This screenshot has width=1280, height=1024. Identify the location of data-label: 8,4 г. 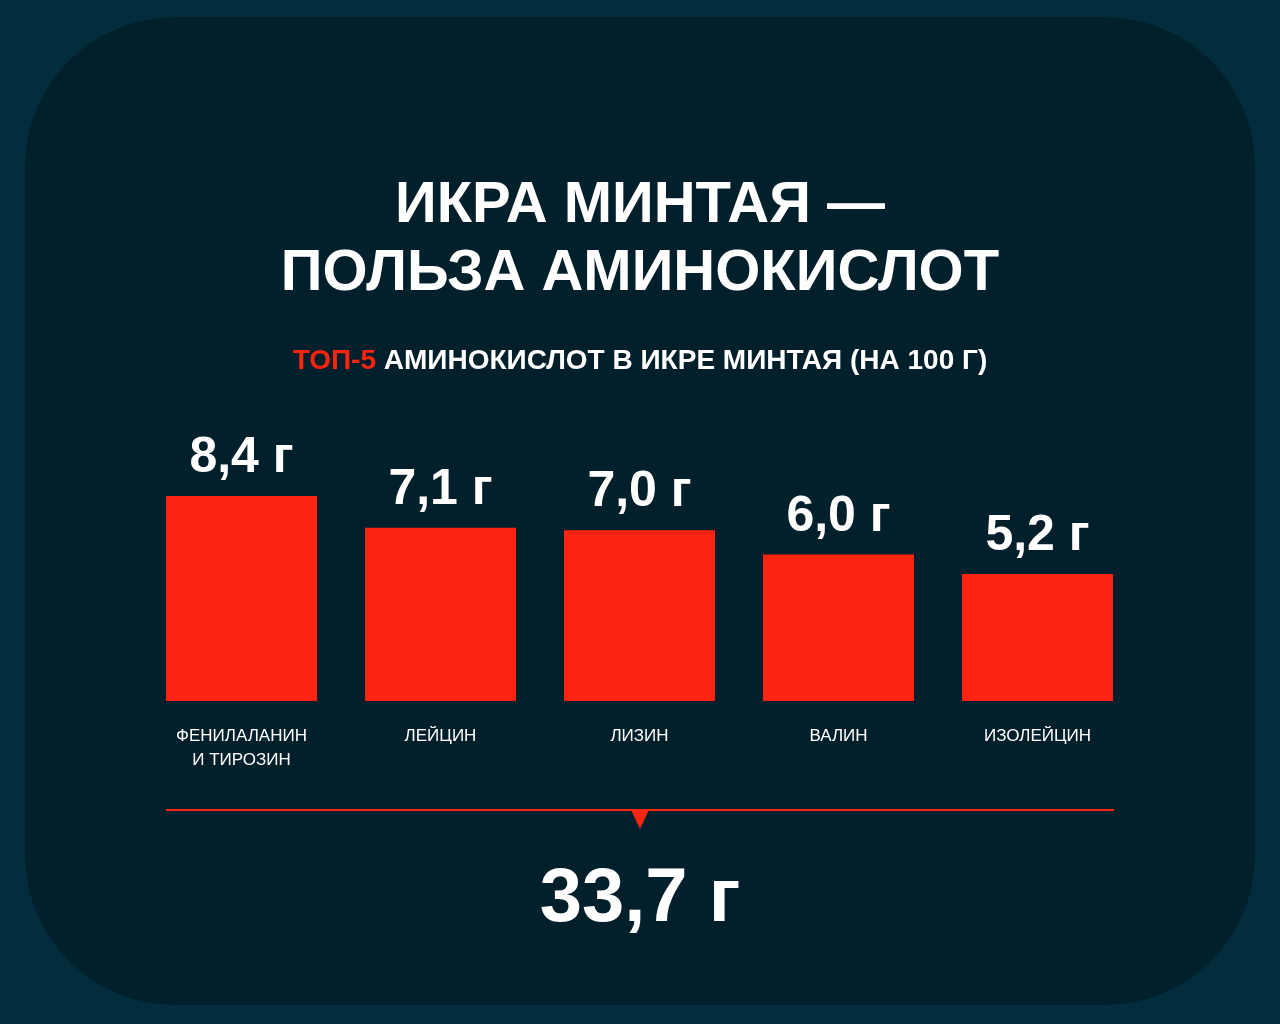
(241, 455).